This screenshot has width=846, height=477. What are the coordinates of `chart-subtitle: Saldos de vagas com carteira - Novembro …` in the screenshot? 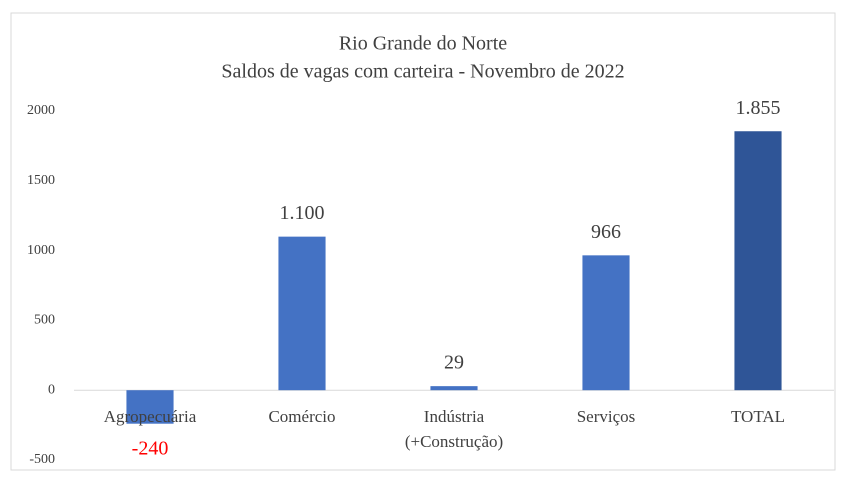 It's located at (422, 72).